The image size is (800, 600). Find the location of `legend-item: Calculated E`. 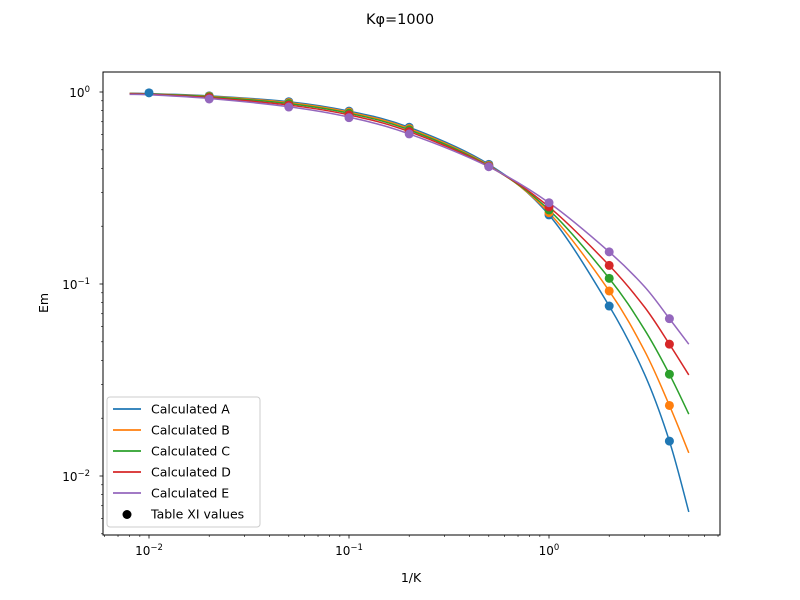

legend-item: Calculated E is located at coordinates (171, 493).